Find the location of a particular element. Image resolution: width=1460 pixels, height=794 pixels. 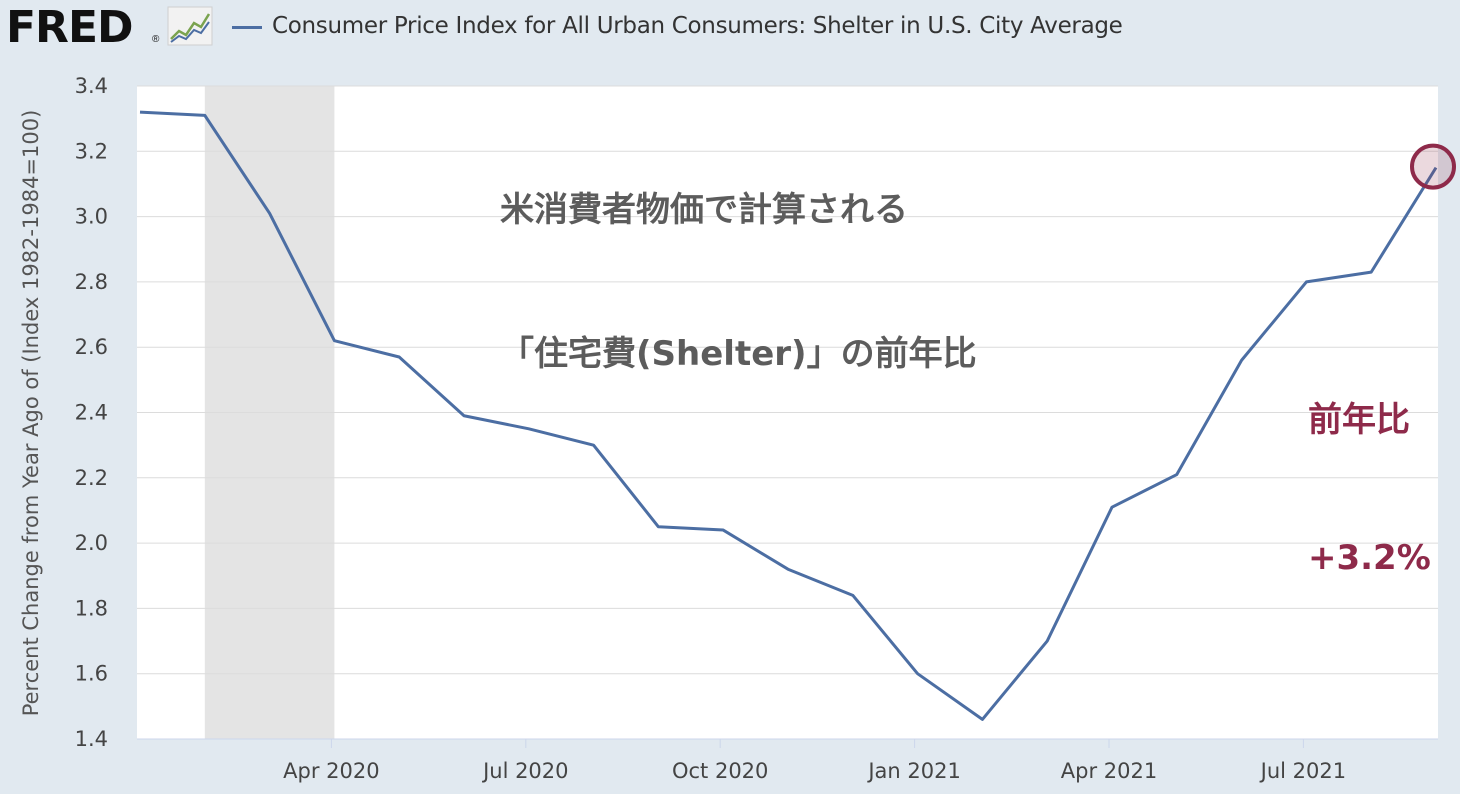

y-tick-label: 2.8 is located at coordinates (91, 282).